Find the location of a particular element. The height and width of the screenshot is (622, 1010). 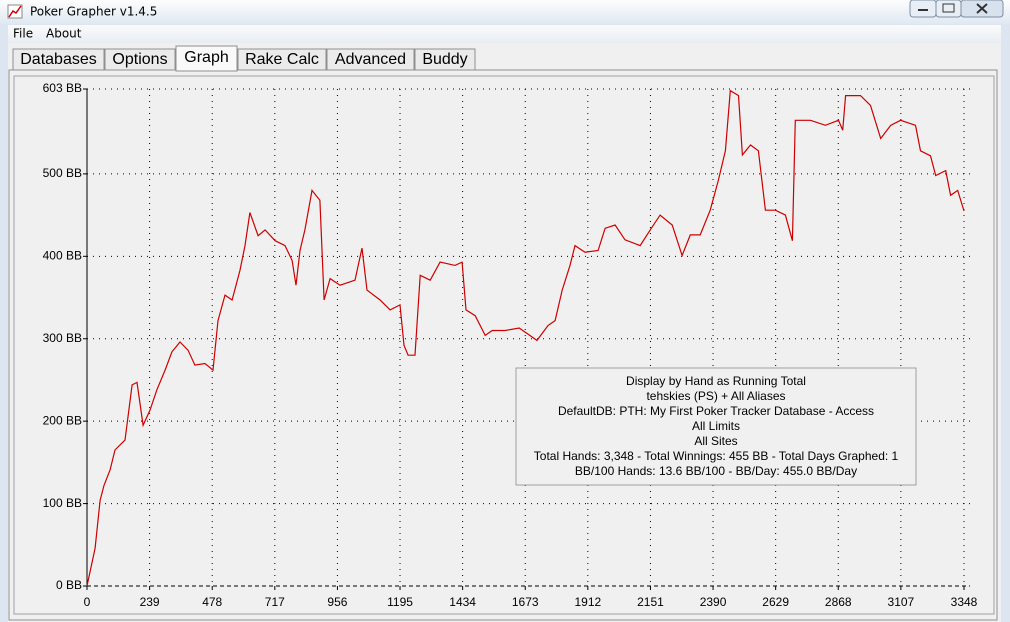

y-tick-label: 500 BB is located at coordinates (62, 173).